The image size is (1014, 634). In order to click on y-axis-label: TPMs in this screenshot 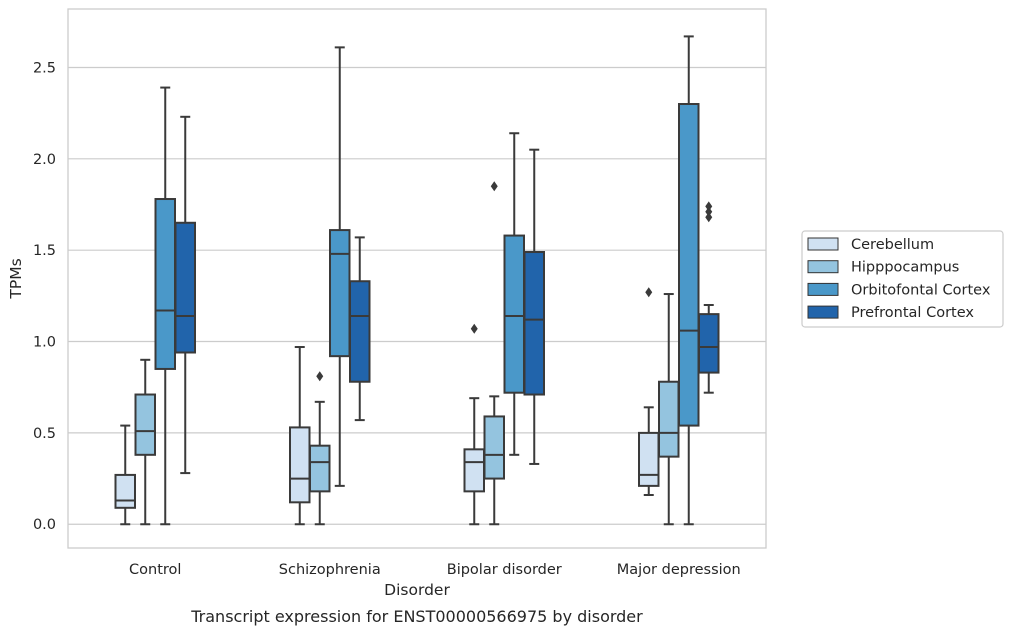, I will do `click(16, 278)`.